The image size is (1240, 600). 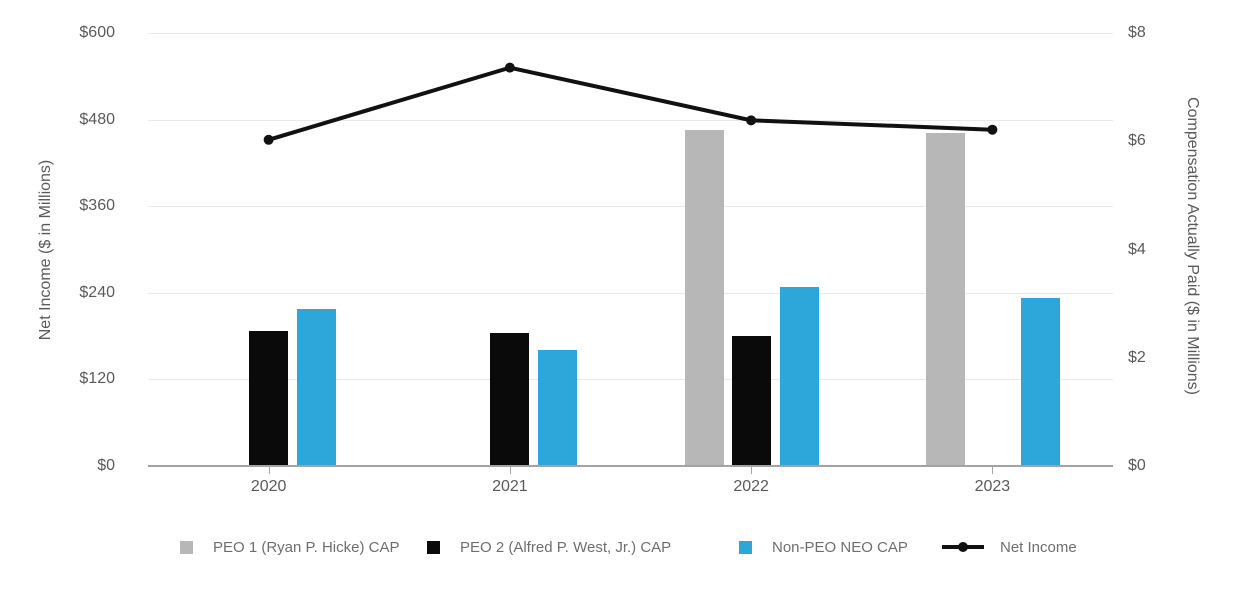 What do you see at coordinates (510, 486) in the screenshot?
I see `x-axis-label-2021: 2021` at bounding box center [510, 486].